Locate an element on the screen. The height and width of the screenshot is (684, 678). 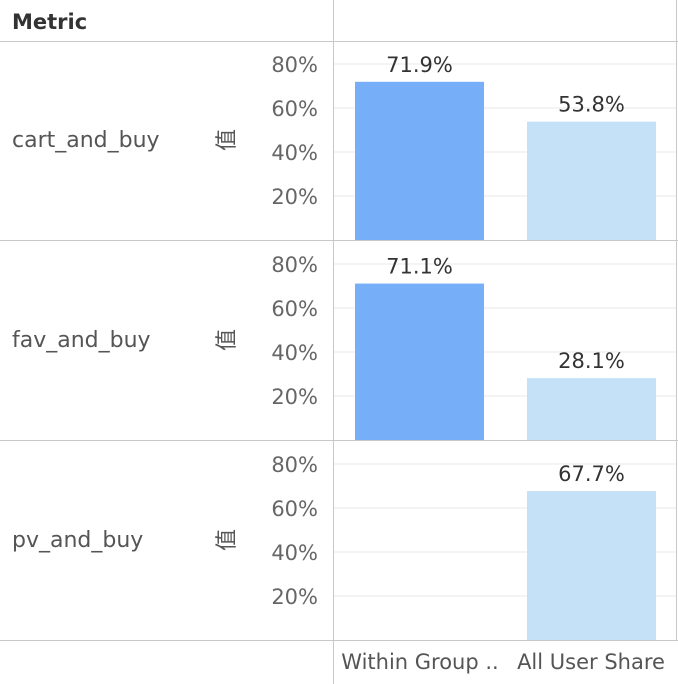
data-label: 28.1% is located at coordinates (591, 361).